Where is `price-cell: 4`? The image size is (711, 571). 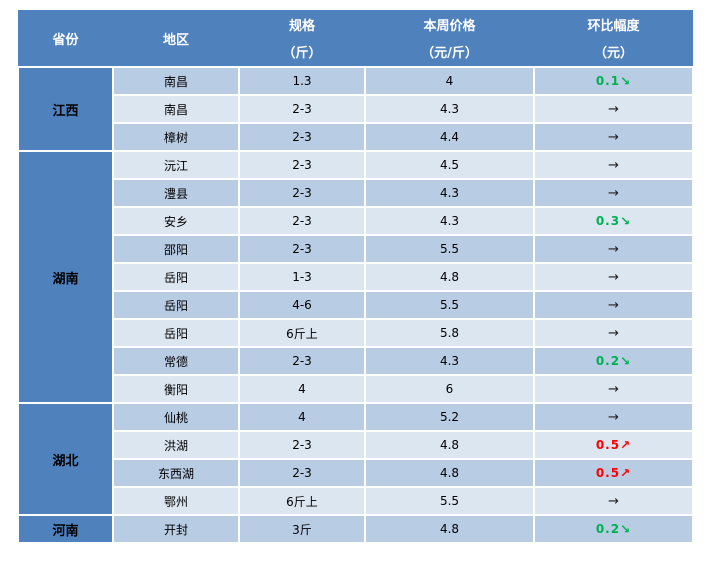 price-cell: 4 is located at coordinates (449, 81).